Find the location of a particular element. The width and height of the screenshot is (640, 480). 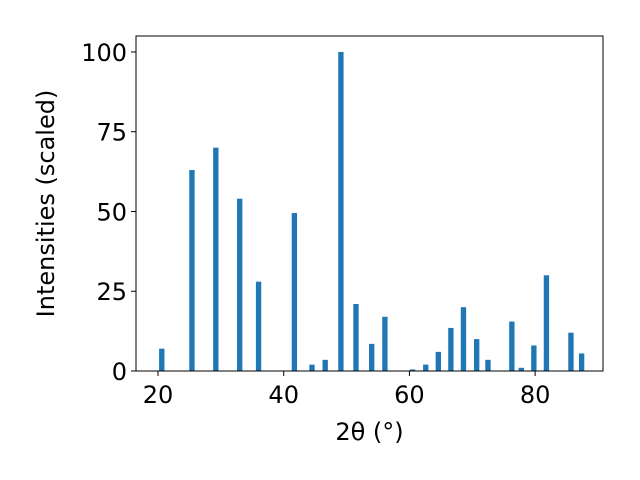

y-tick-label: 75 is located at coordinates (111, 133).